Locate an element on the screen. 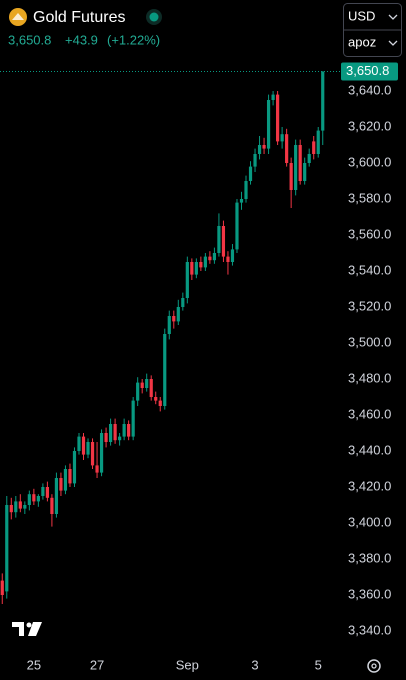 The width and height of the screenshot is (406, 680). x-tick-label: 25 is located at coordinates (34, 664).